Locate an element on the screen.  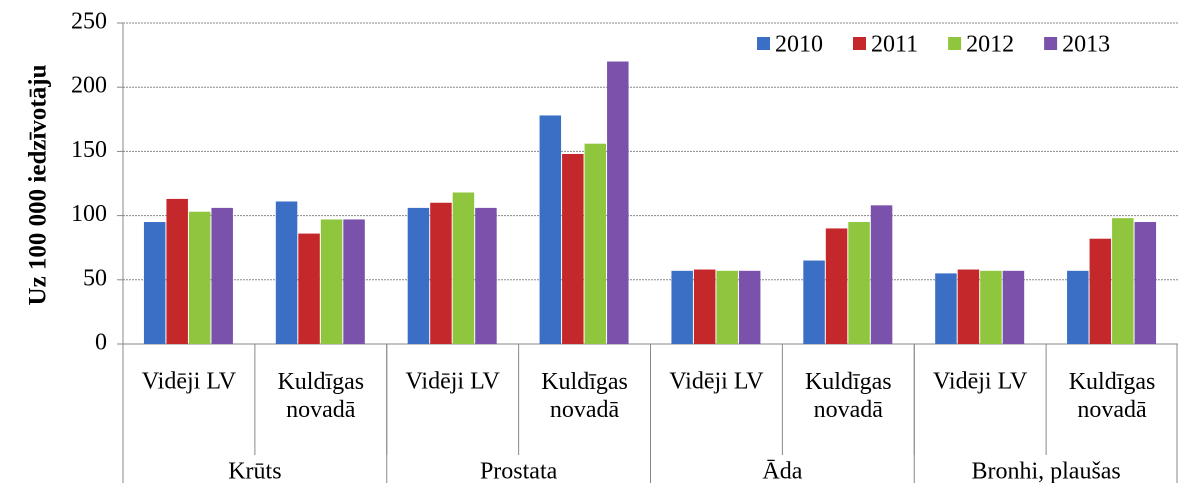
y-tick-label: 250 is located at coordinates (89, 22).